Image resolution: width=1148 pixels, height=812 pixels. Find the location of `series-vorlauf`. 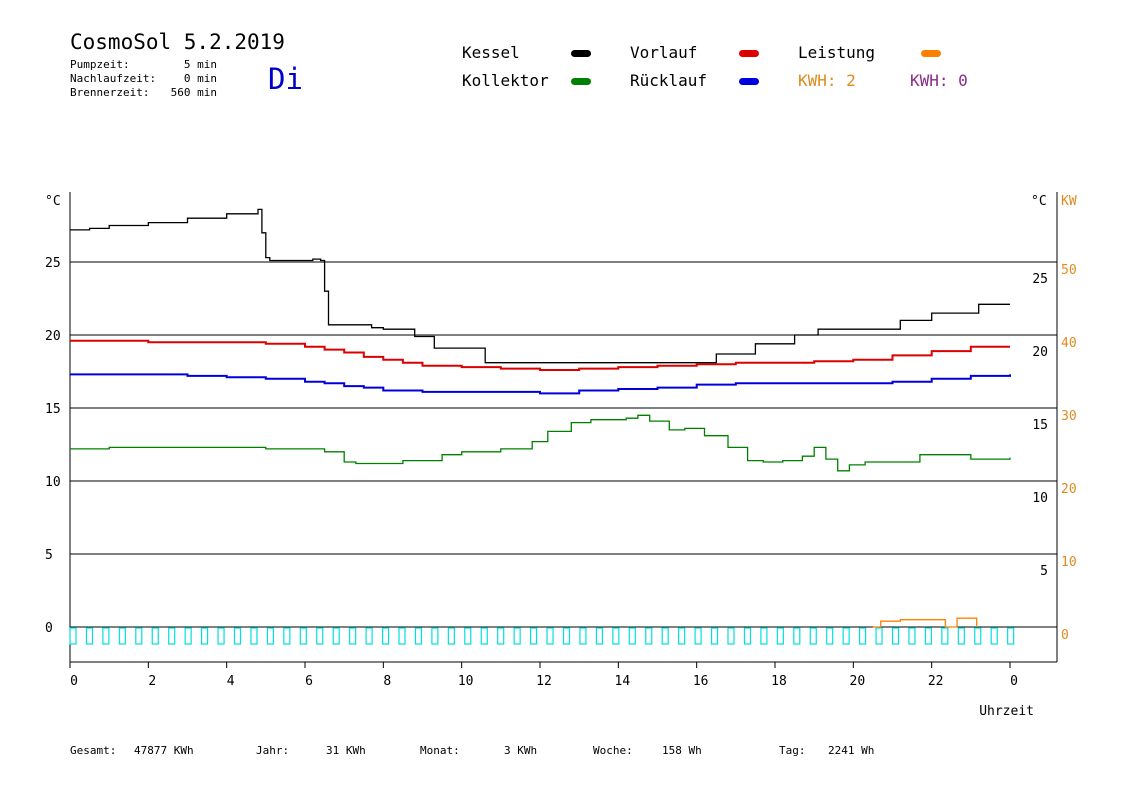

series-vorlauf is located at coordinates (540, 355).